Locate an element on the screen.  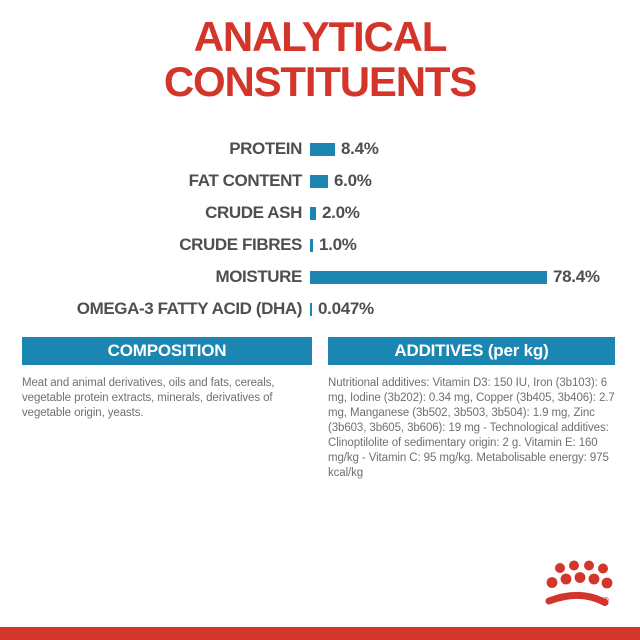
chart-row: OMEGA-3 FATTY ACID (DHA) 0.047% is located at coordinates (320, 309).